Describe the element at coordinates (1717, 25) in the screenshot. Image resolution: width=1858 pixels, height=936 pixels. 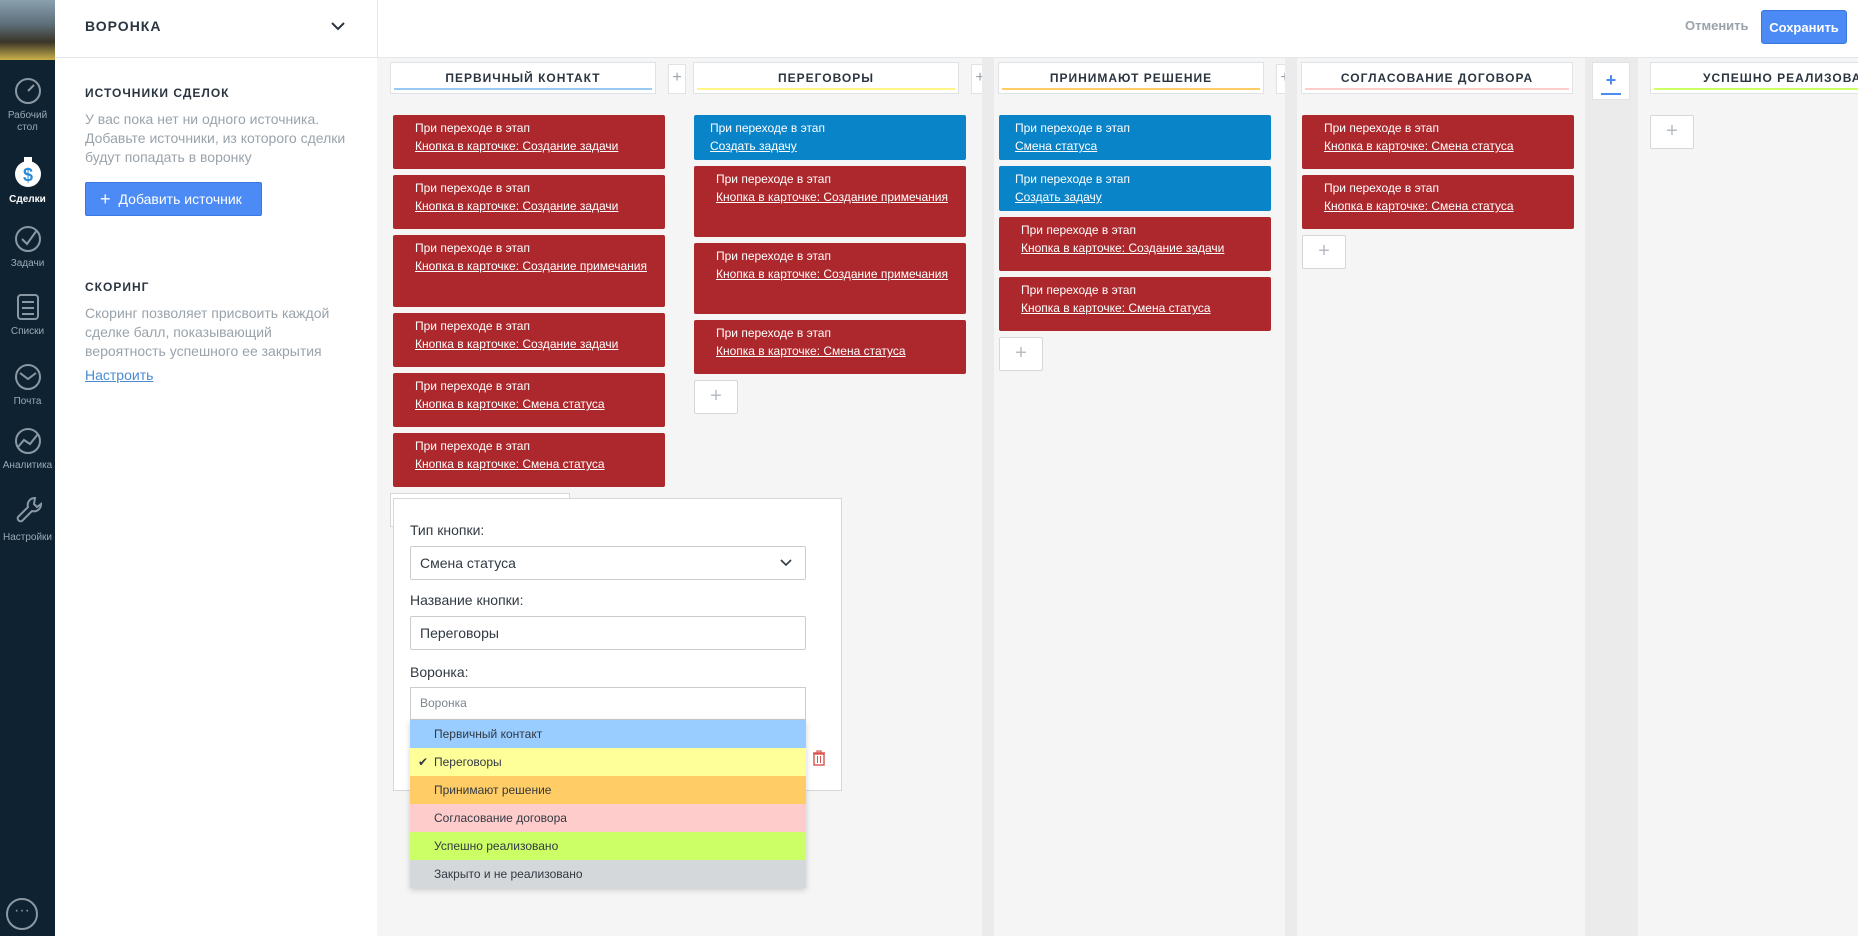
I see `cancel-button: Отменить` at that location.